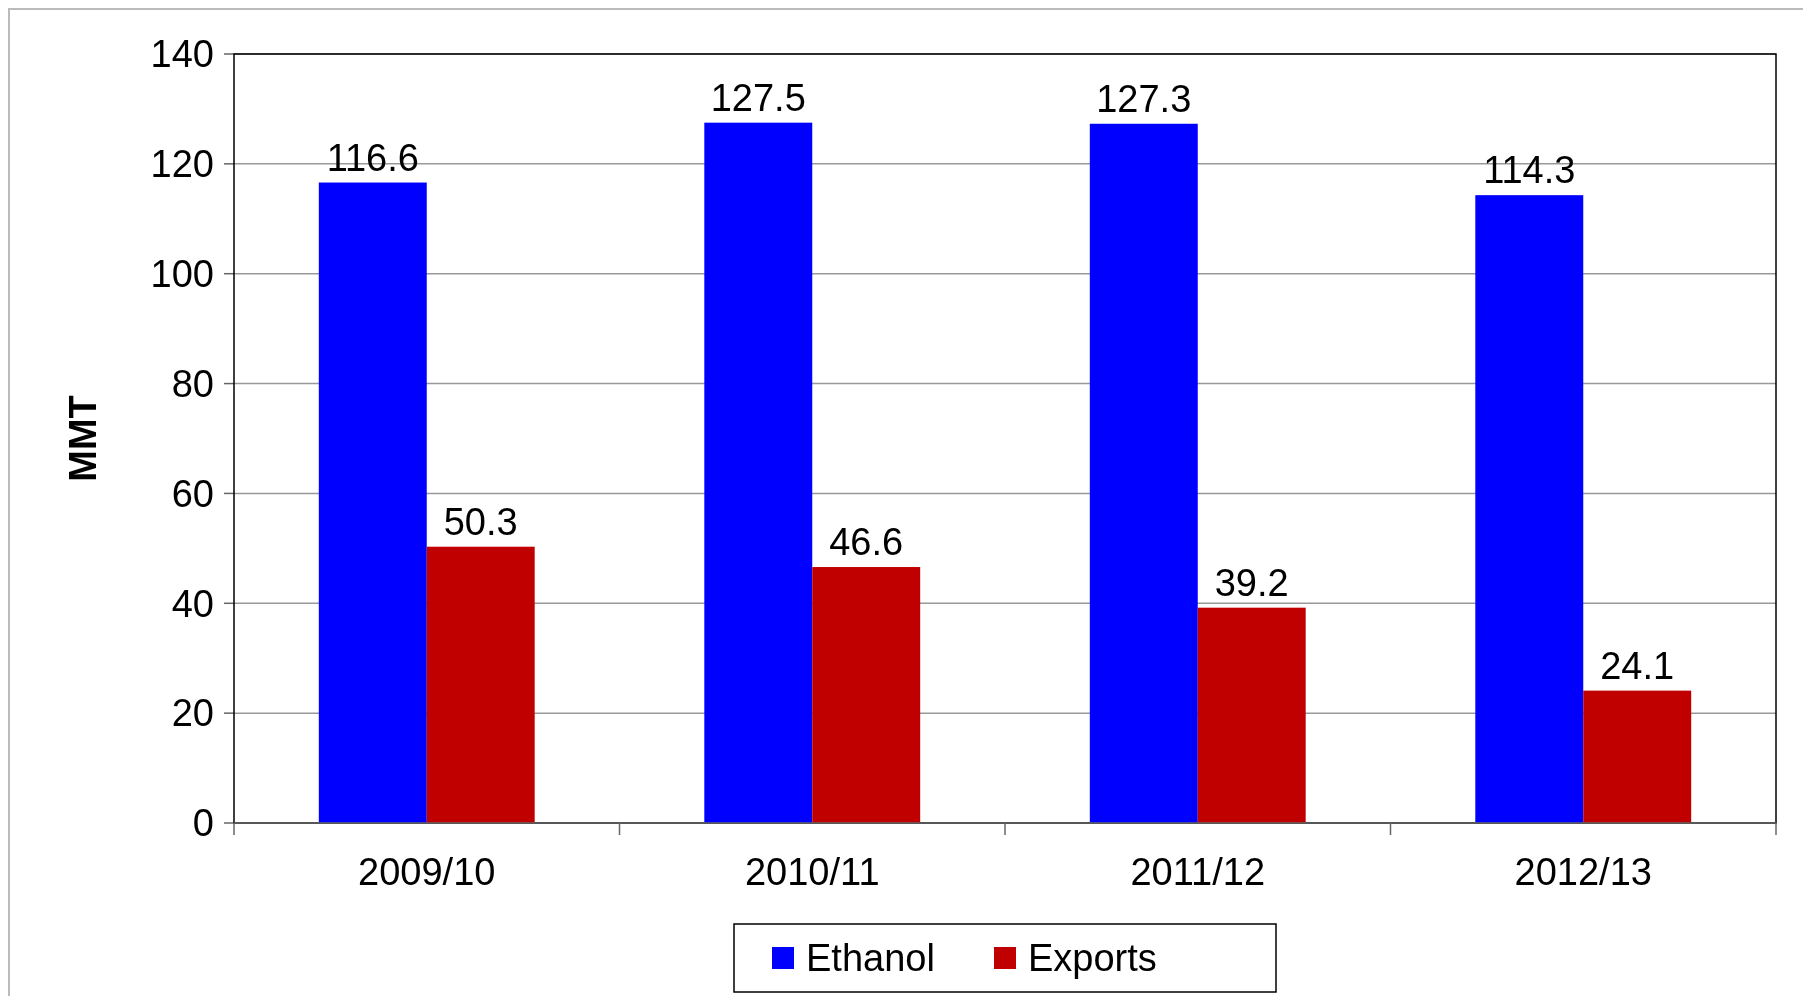  Describe the element at coordinates (1529, 170) in the screenshot. I see `data-label: 114.3` at that location.